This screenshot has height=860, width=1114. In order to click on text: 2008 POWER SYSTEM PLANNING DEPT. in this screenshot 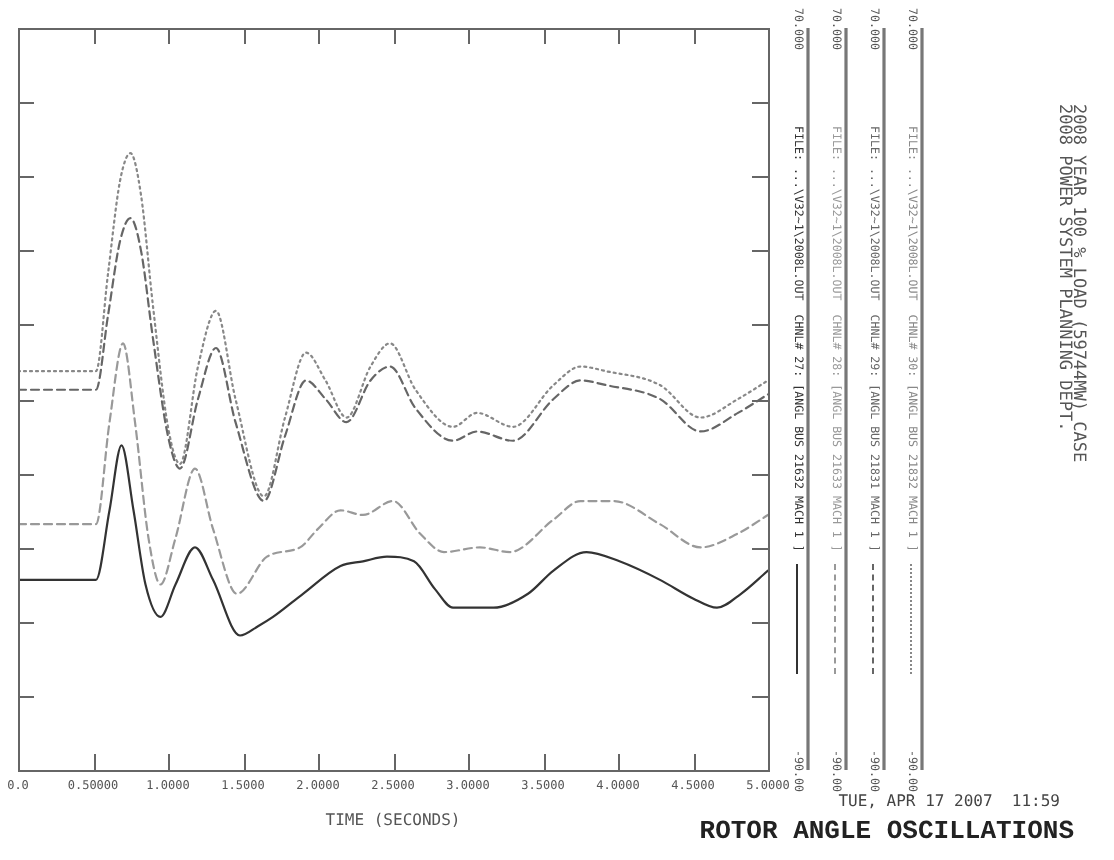, I will do `click(1064, 268)`.